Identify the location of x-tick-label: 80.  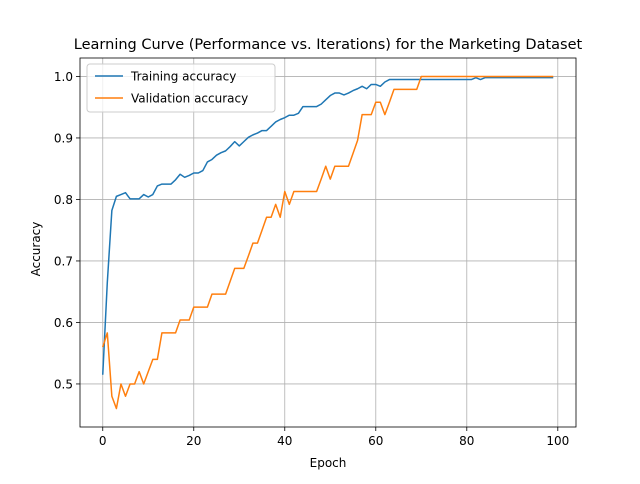
(466, 441).